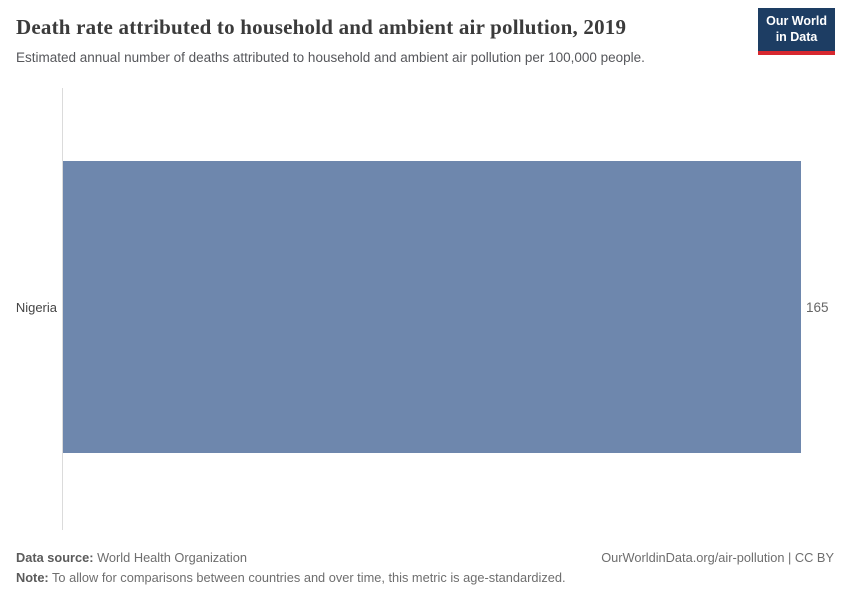 The height and width of the screenshot is (600, 850). Describe the element at coordinates (55, 557) in the screenshot. I see `data-source-label: Data source:` at that location.